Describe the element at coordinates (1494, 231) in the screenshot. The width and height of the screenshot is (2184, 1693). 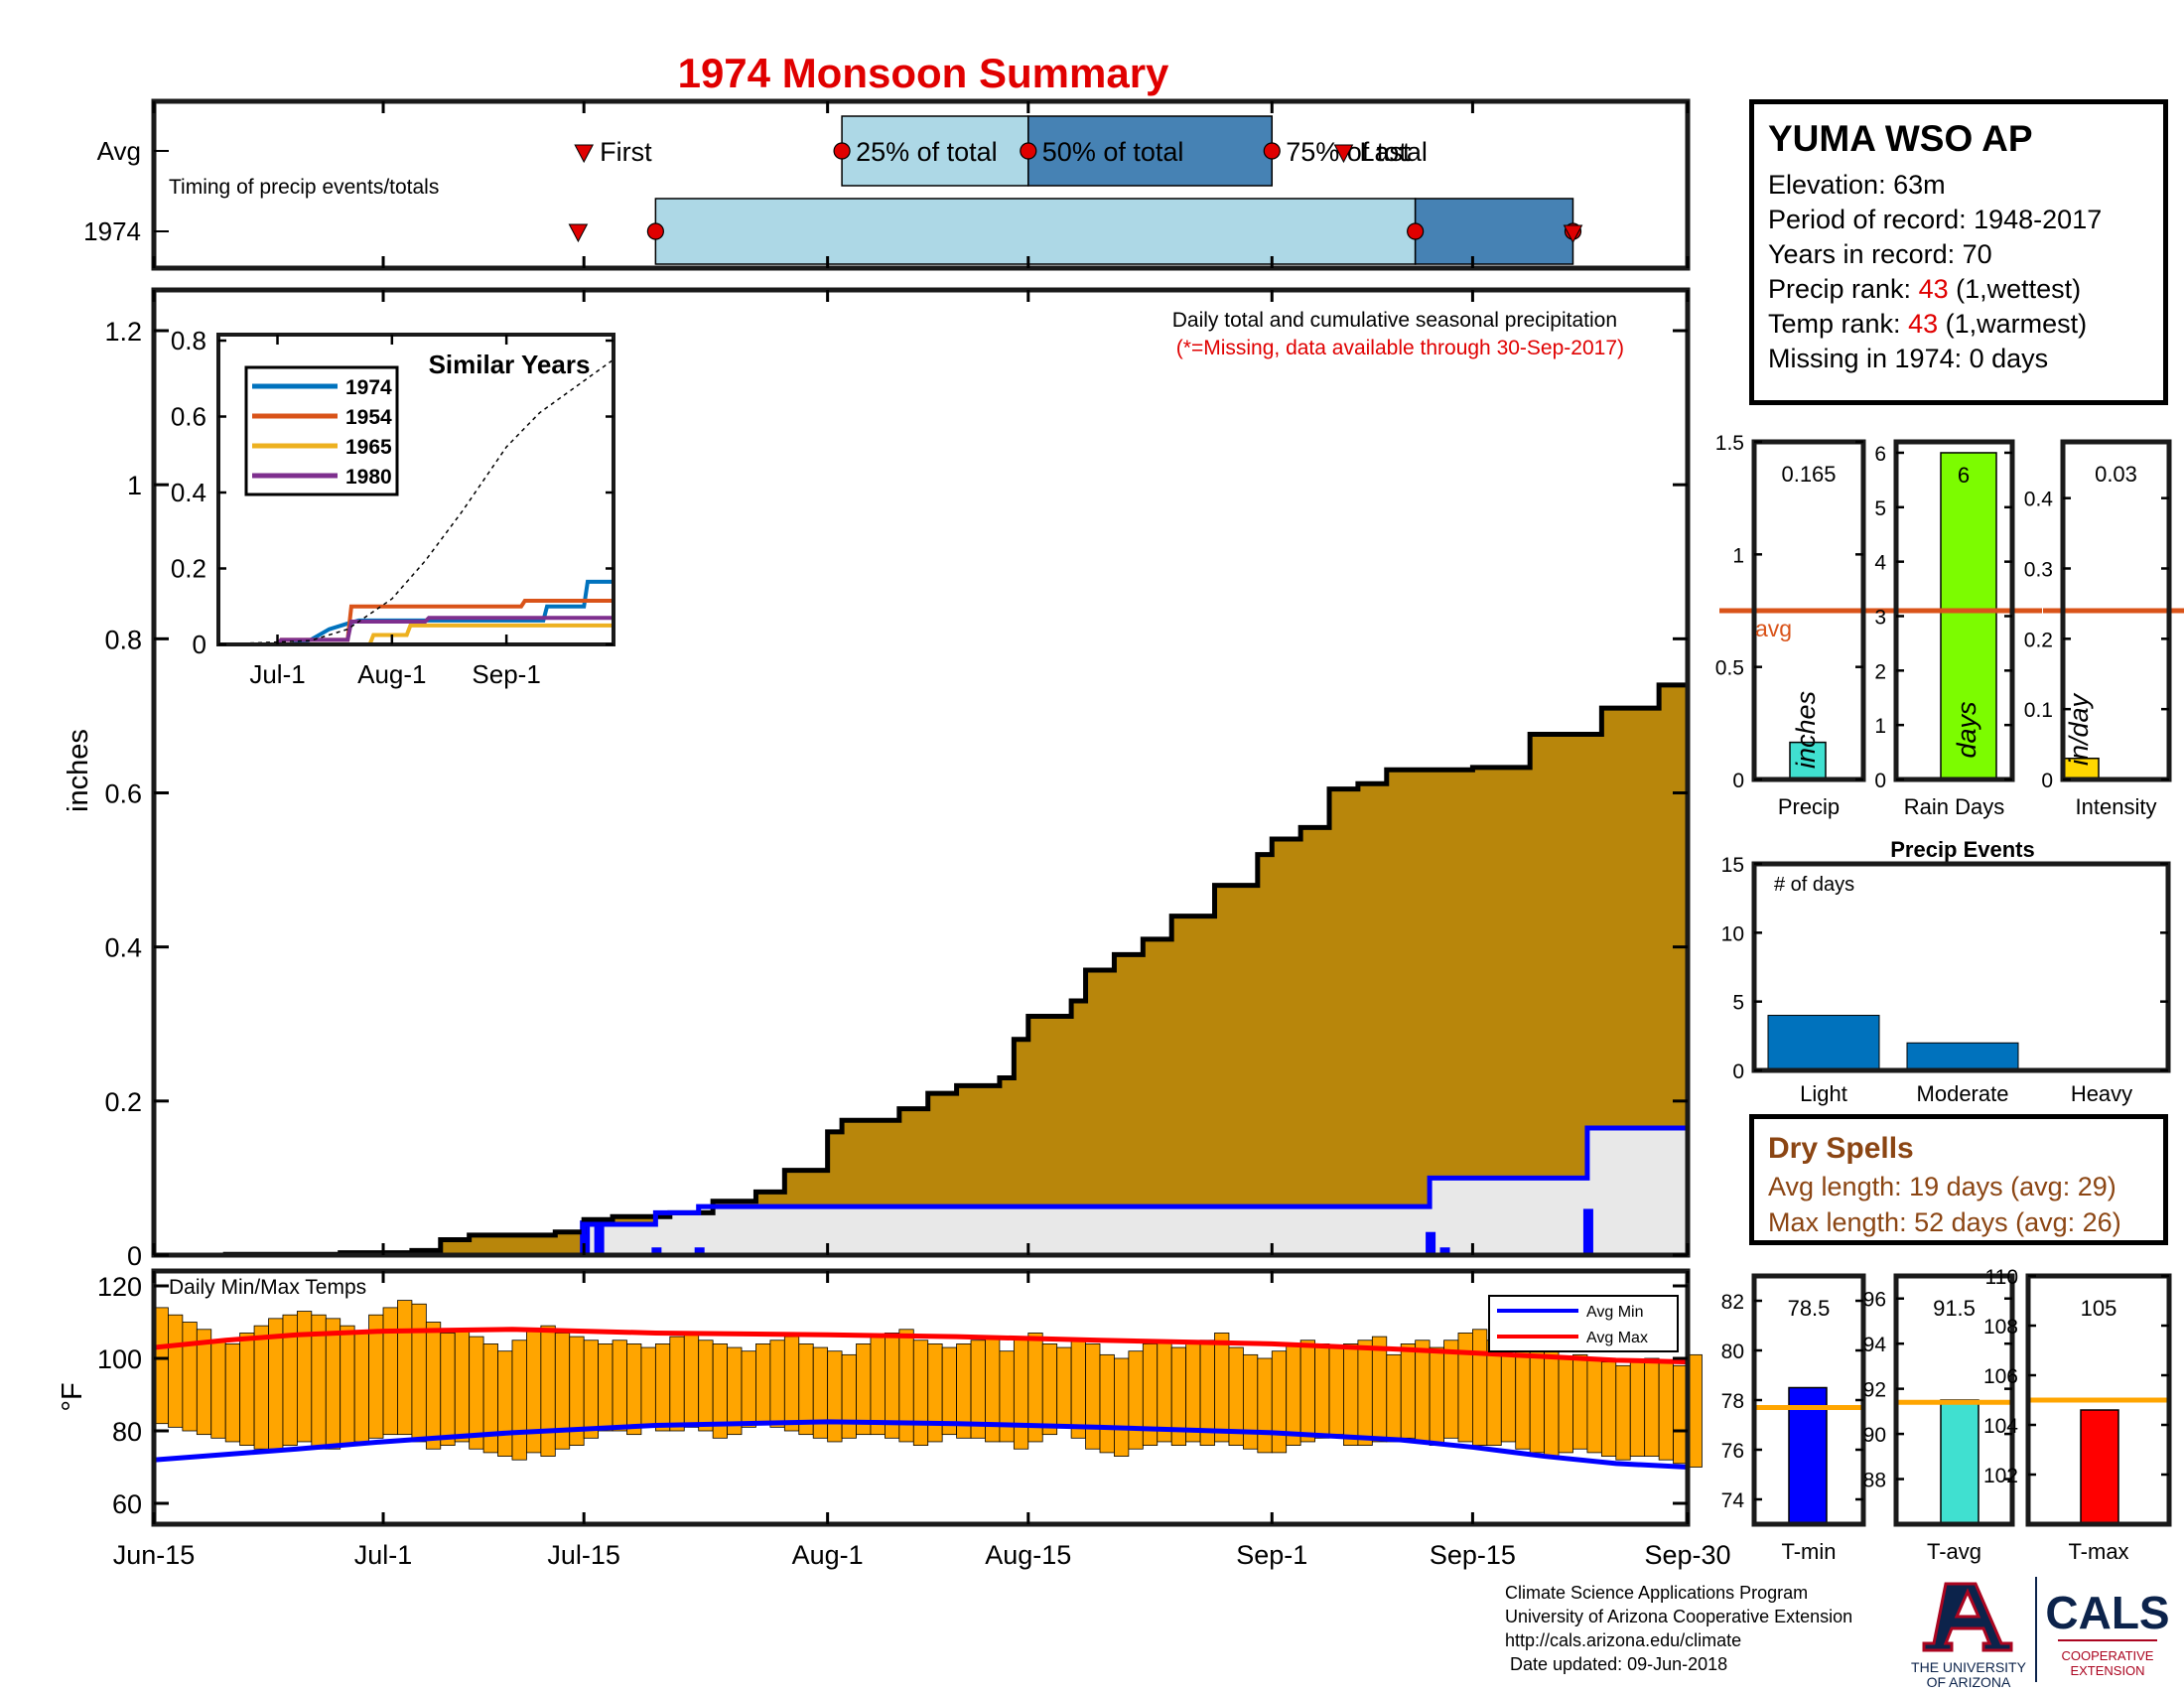
I see `year-50-75-box` at that location.